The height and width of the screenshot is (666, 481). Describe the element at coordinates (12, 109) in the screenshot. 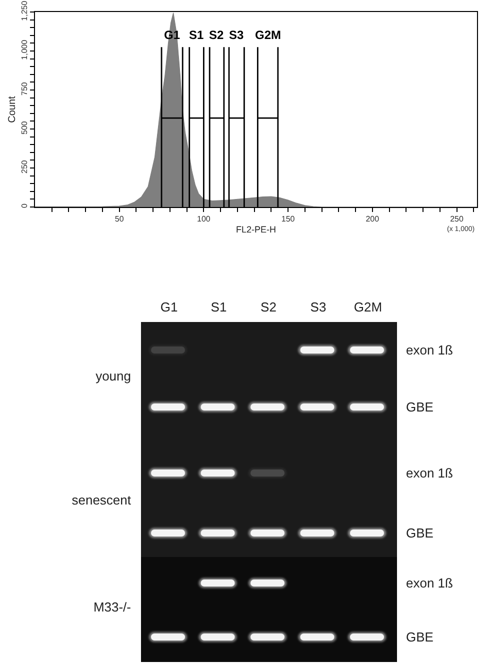

I see `y-axis-title: Count` at that location.